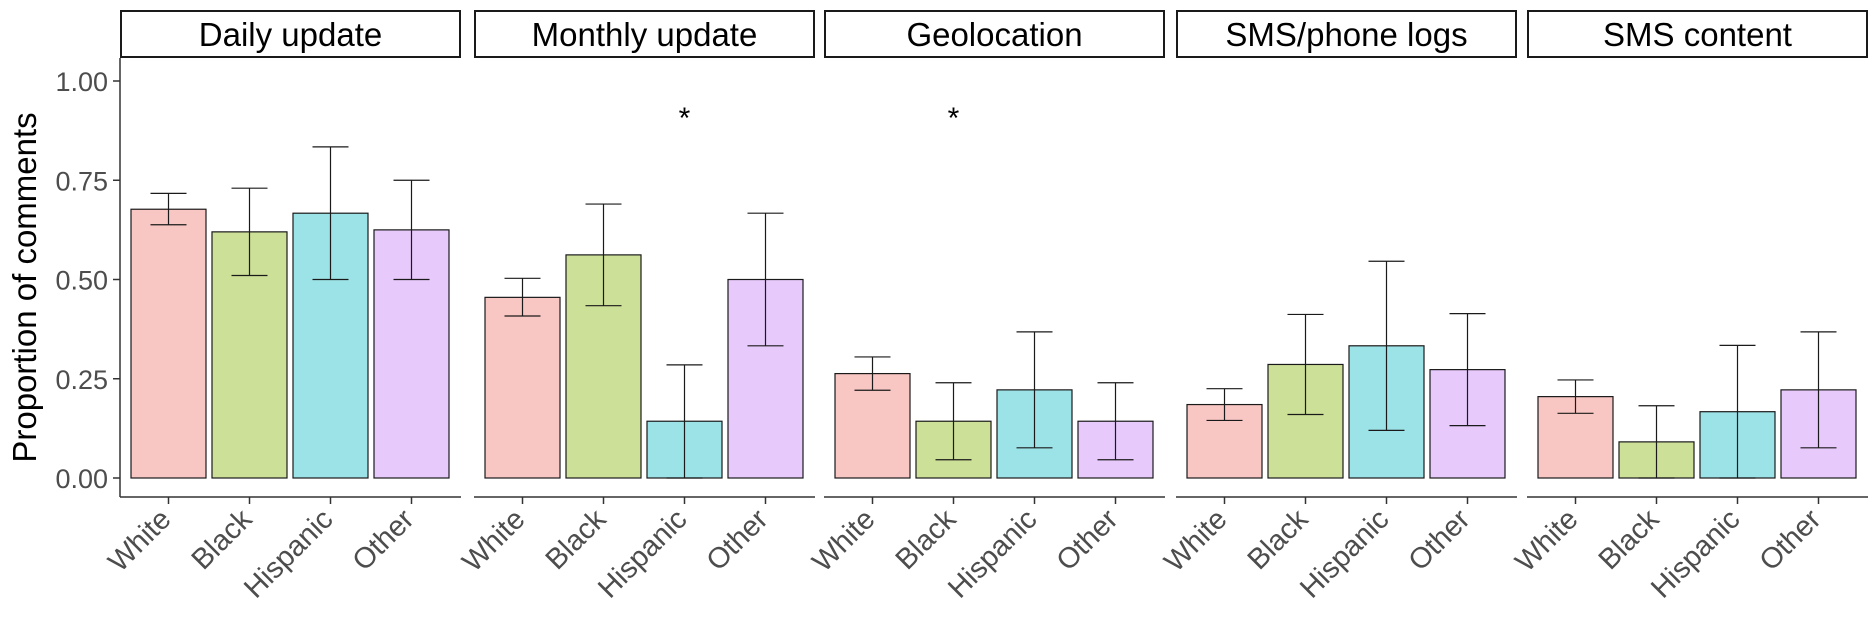 The width and height of the screenshot is (1875, 630). I want to click on y-tick-label: 0.25, so click(81, 380).